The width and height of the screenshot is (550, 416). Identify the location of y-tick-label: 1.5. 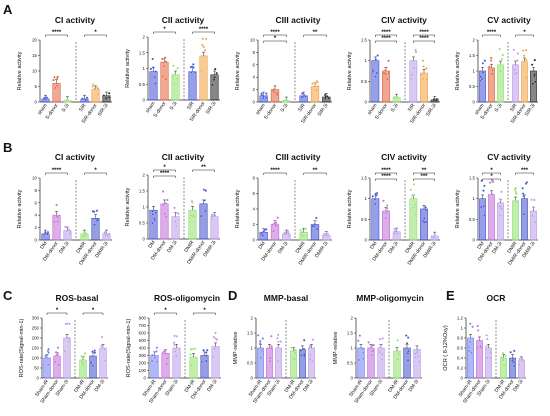
(142, 52).